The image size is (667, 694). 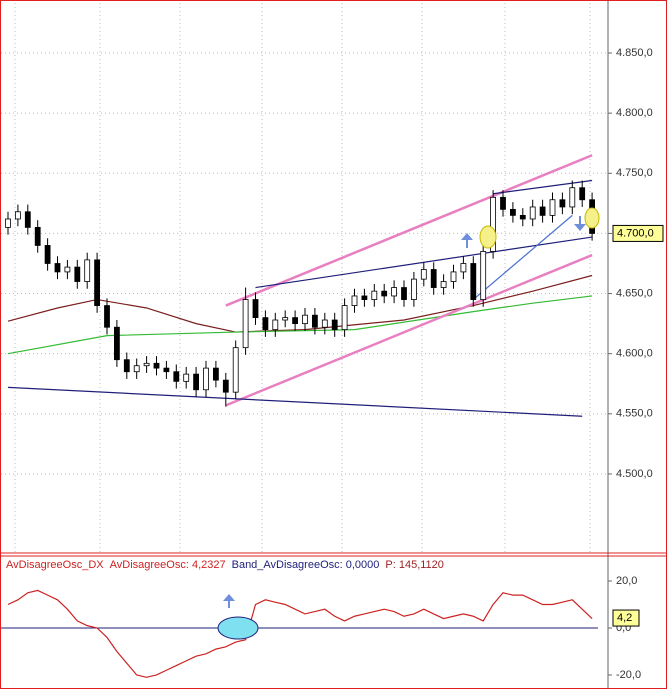 I want to click on y-tick-label: 4.550,0, so click(x=634, y=414).